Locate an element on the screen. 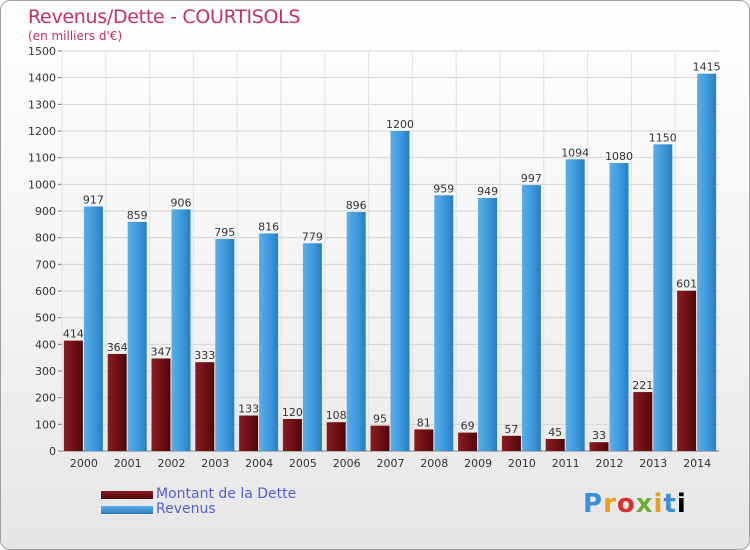 This screenshot has width=750, height=550. data-label-debt-2012: 33 is located at coordinates (599, 435).